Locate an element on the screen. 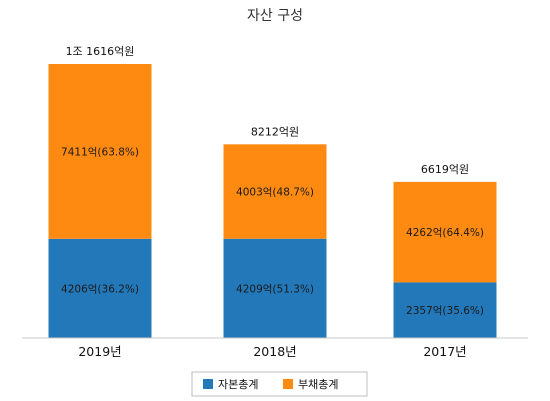 The height and width of the screenshot is (401, 550). bar-total-label: 6619억원 is located at coordinates (445, 169).